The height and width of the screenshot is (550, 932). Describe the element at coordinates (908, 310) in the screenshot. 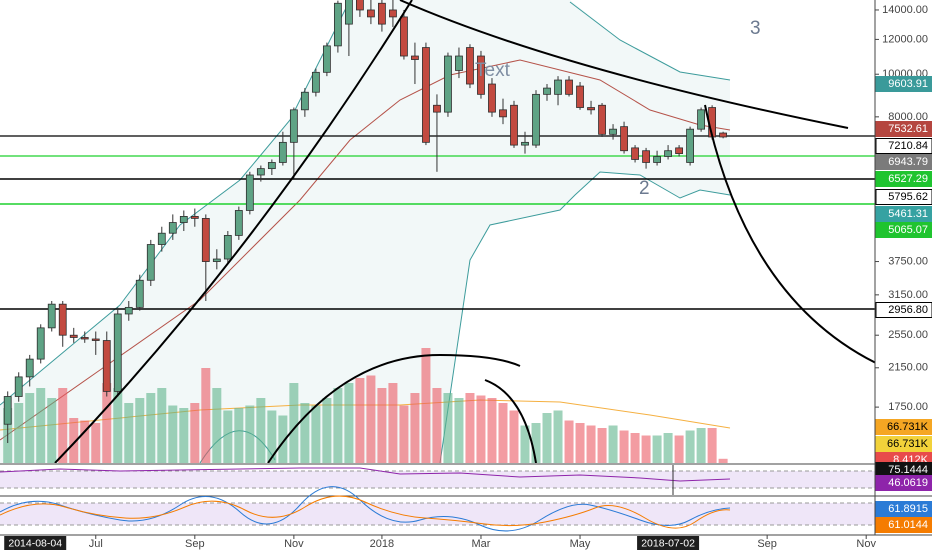

I see `price-tag-label: 2956.80` at that location.